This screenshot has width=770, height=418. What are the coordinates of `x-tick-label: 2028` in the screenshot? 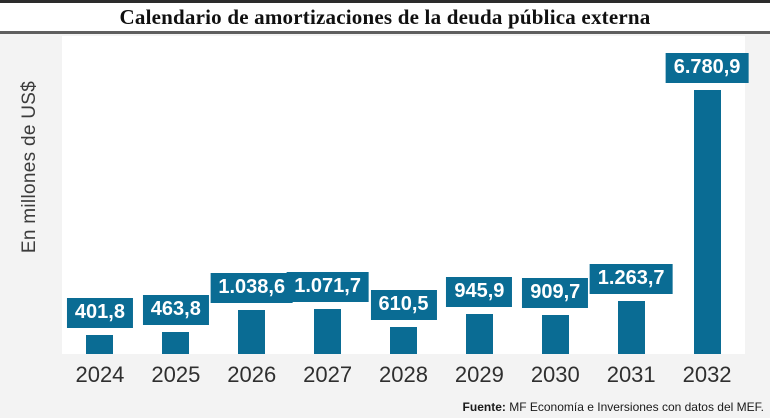 It's located at (403, 374).